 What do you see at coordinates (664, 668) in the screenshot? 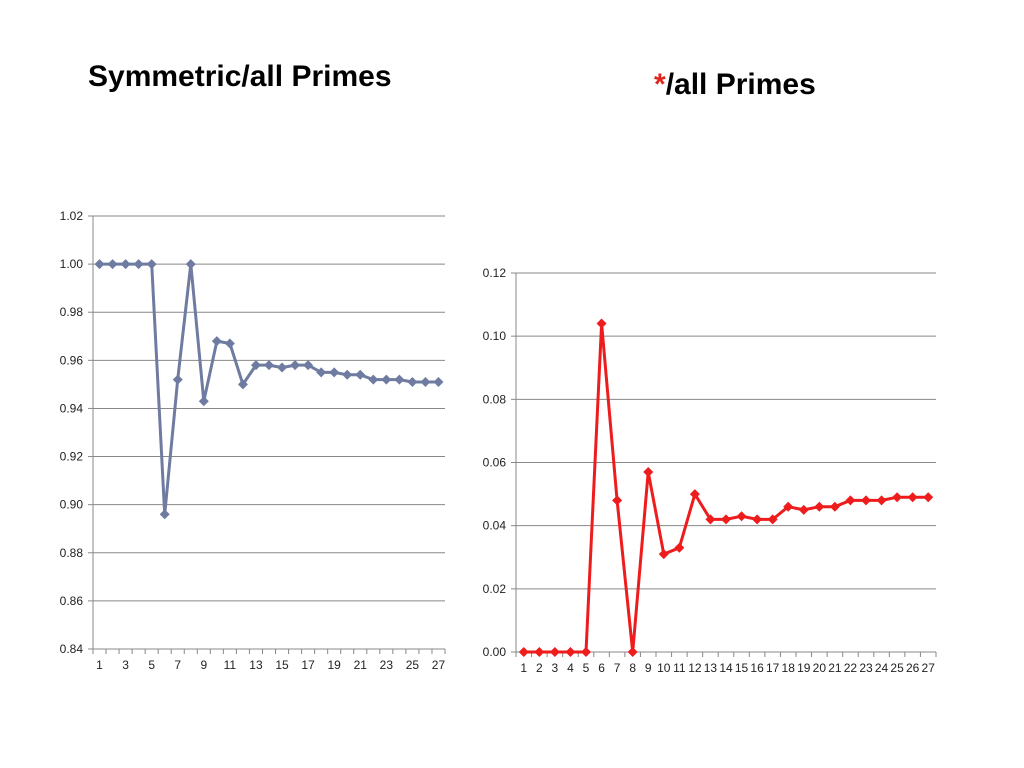
I see `x-tick-label: 10` at bounding box center [664, 668].